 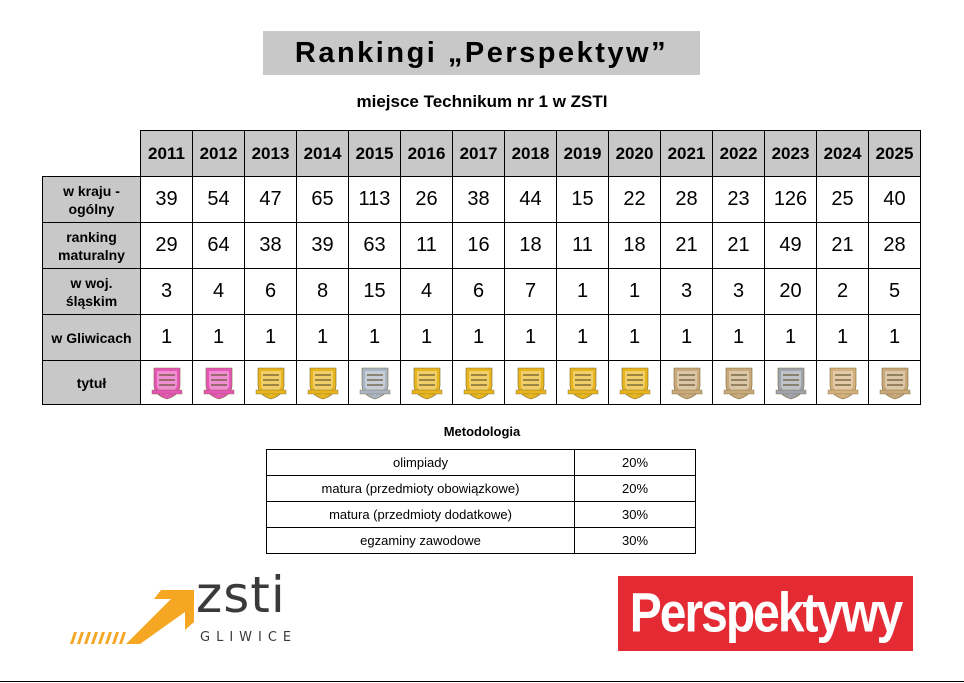 I want to click on perspektywy-logo-word: Perspektywy, so click(x=766, y=613).